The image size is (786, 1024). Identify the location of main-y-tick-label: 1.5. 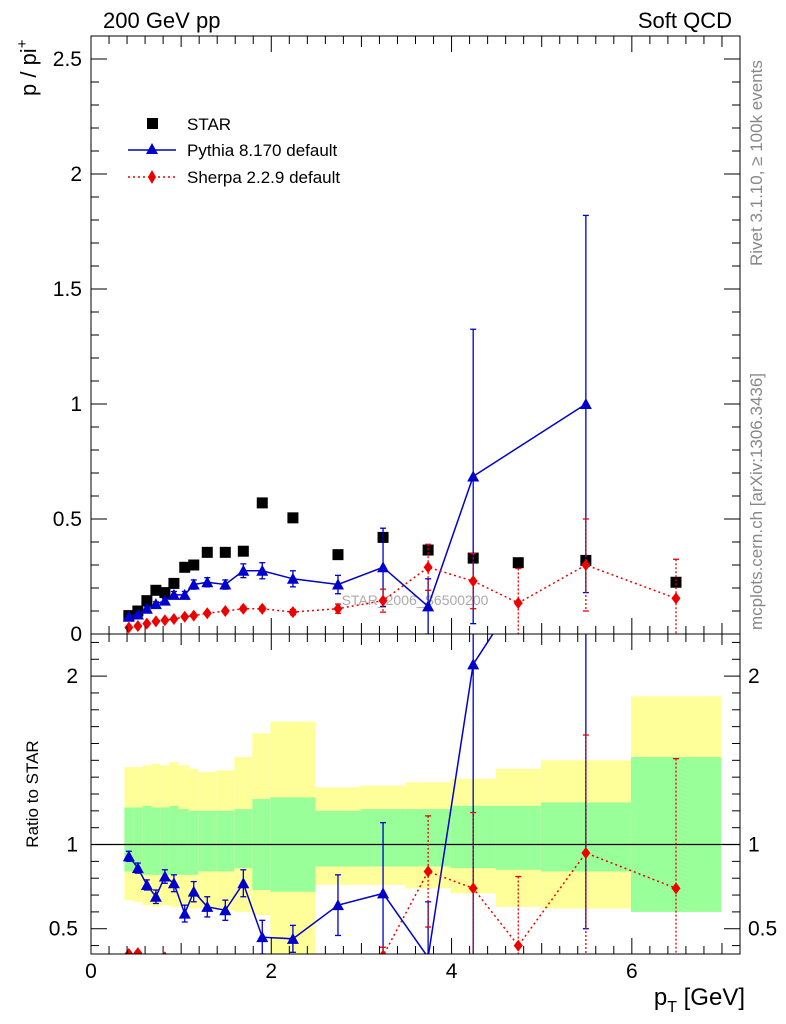
(67, 289).